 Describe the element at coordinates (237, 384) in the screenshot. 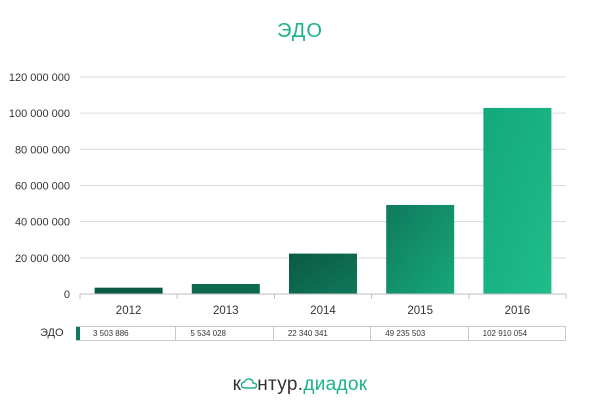

I see `logo-text-k: к` at that location.